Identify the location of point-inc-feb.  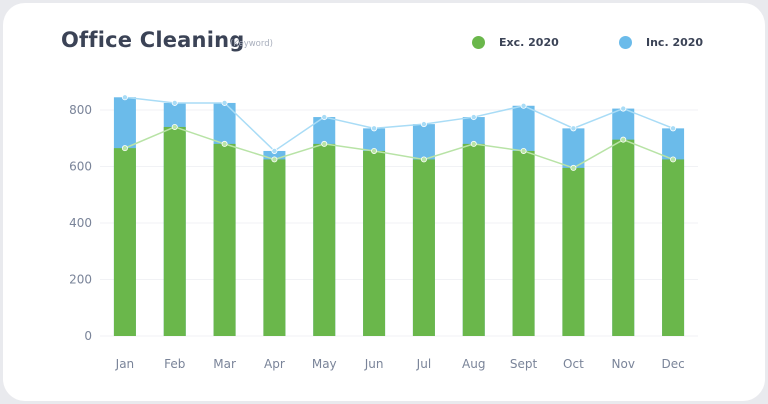
(174, 102).